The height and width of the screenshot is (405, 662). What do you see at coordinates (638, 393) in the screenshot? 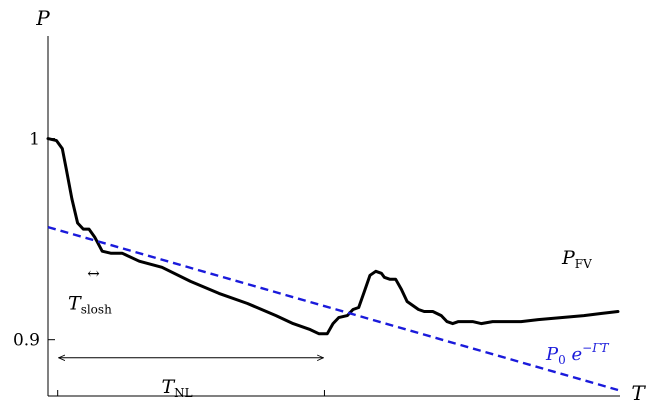
I see `x-axis-label: T` at bounding box center [638, 393].